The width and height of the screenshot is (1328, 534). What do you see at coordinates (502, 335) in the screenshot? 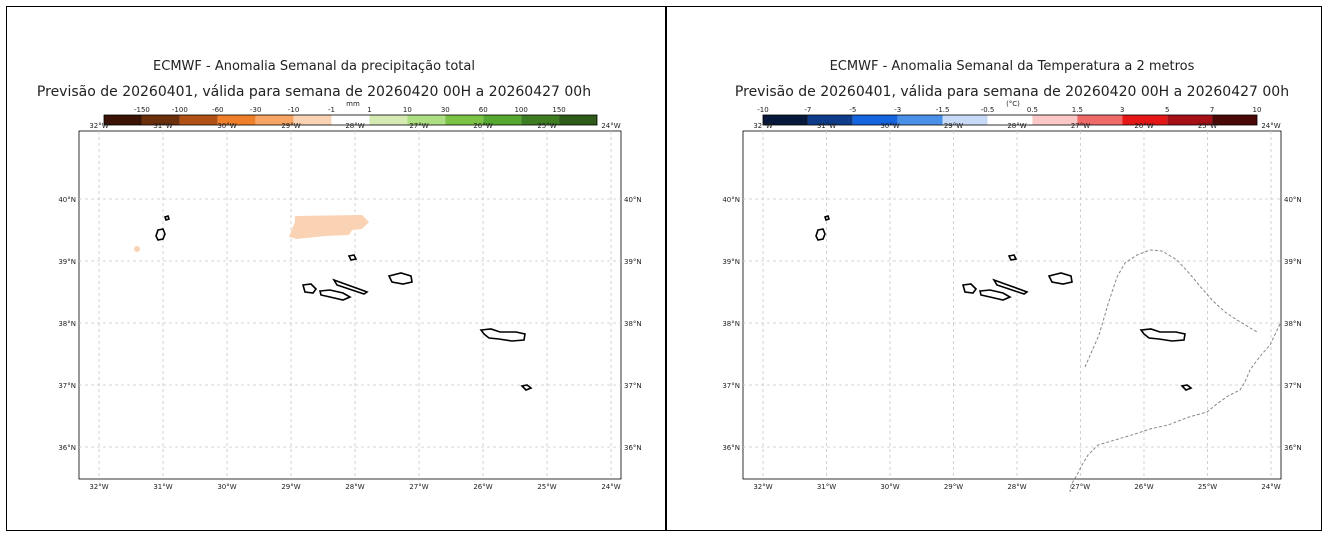
I see `island-sao-miguel` at bounding box center [502, 335].